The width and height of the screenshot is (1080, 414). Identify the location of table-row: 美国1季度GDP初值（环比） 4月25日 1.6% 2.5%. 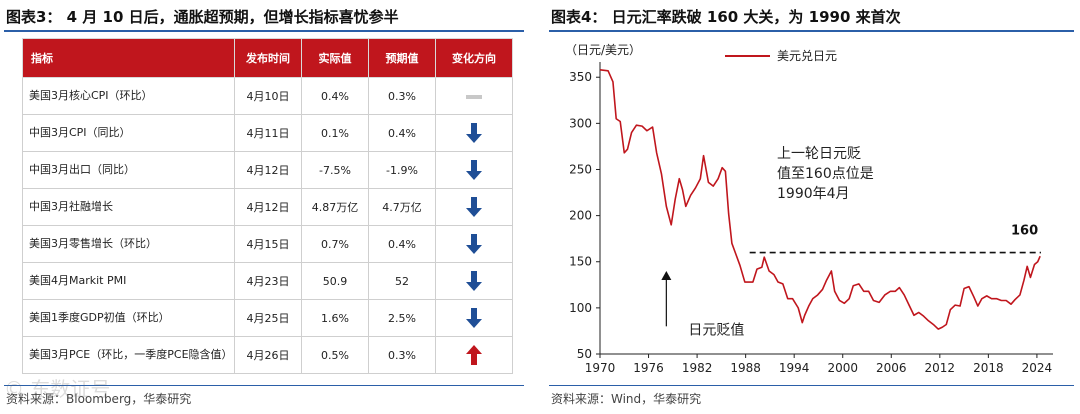
(267, 318).